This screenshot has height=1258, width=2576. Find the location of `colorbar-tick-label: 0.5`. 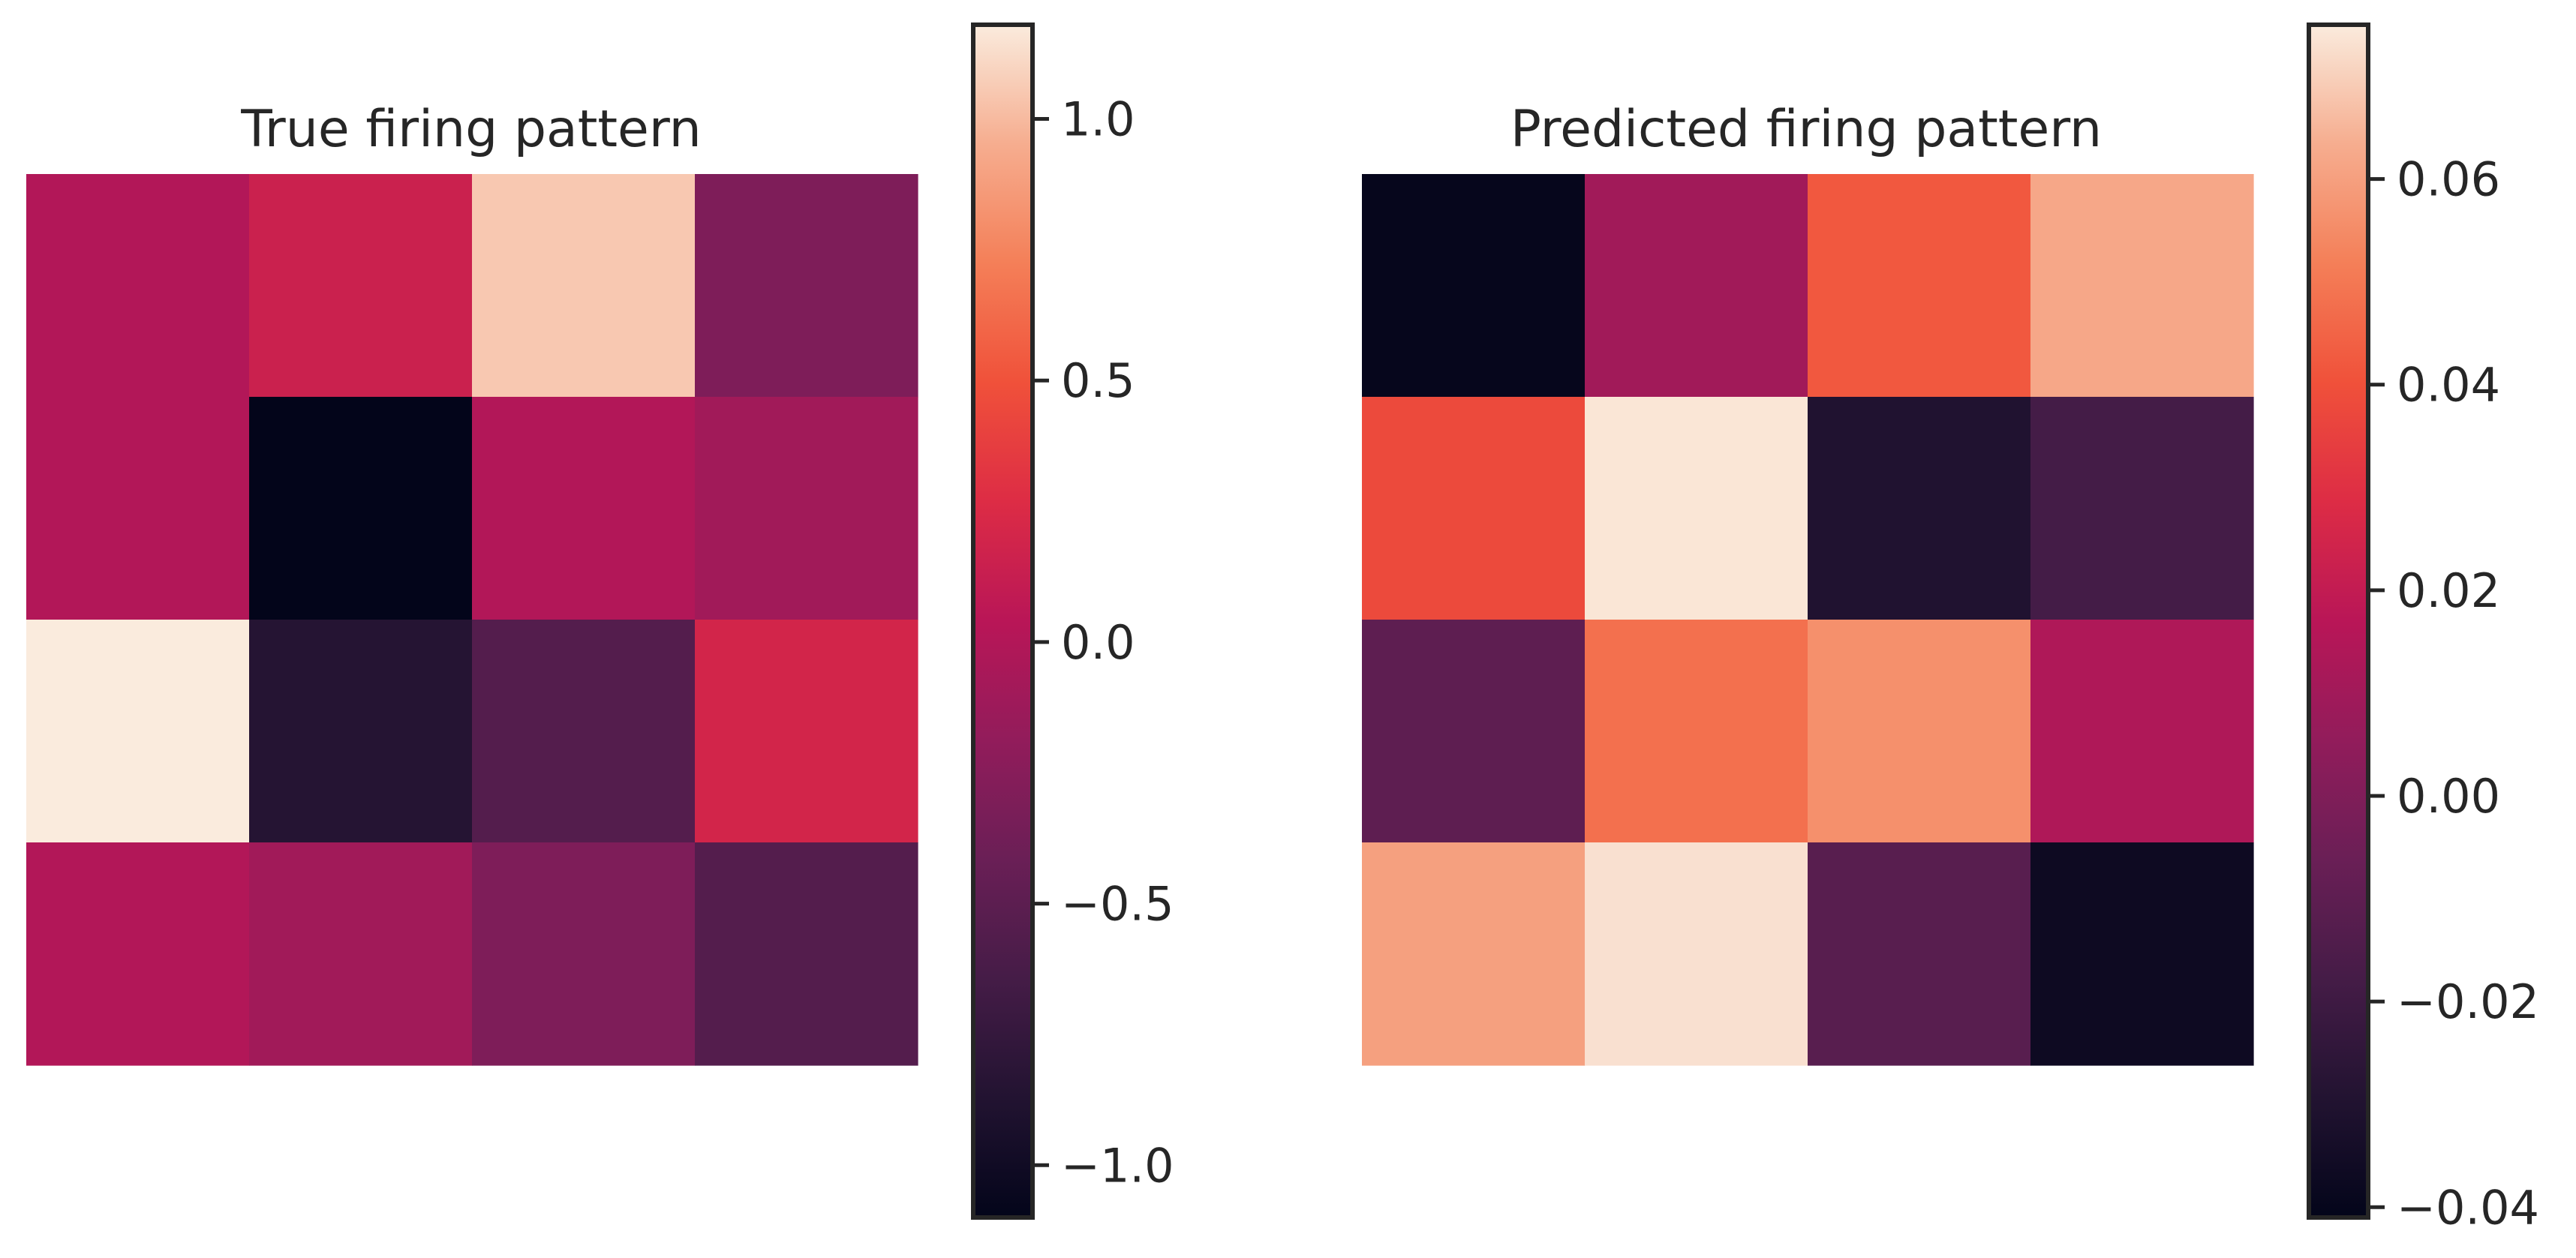

colorbar-tick-label: 0.5 is located at coordinates (1098, 380).